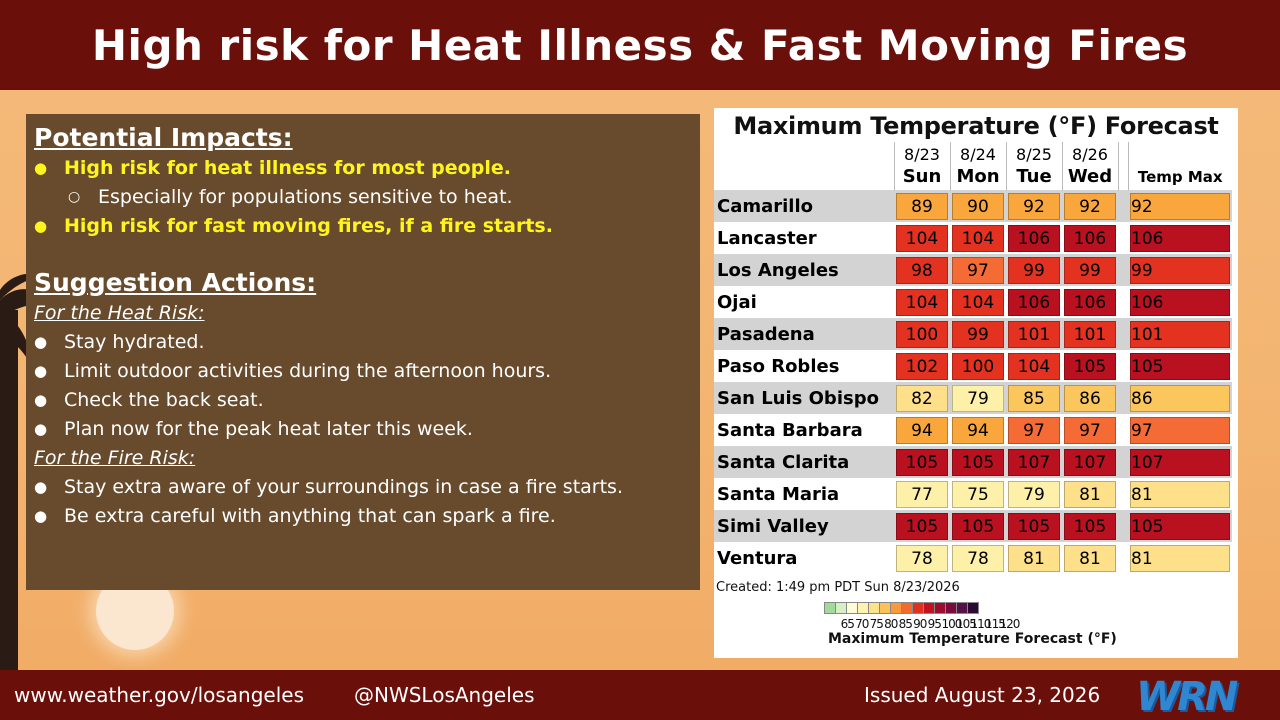 This screenshot has height=720, width=1280. I want to click on legend-tick: 90, so click(920, 624).